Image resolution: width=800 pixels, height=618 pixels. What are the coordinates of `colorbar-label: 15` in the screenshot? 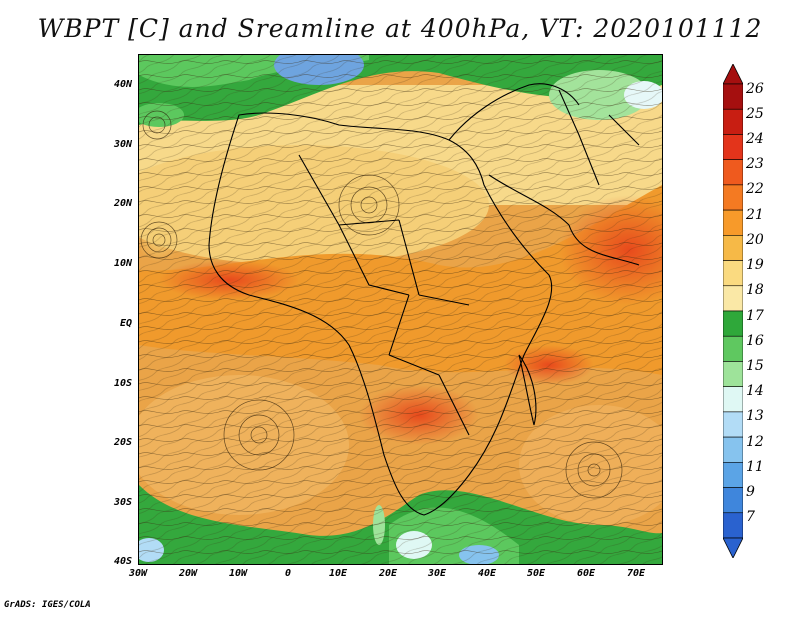 It's located at (755, 365).